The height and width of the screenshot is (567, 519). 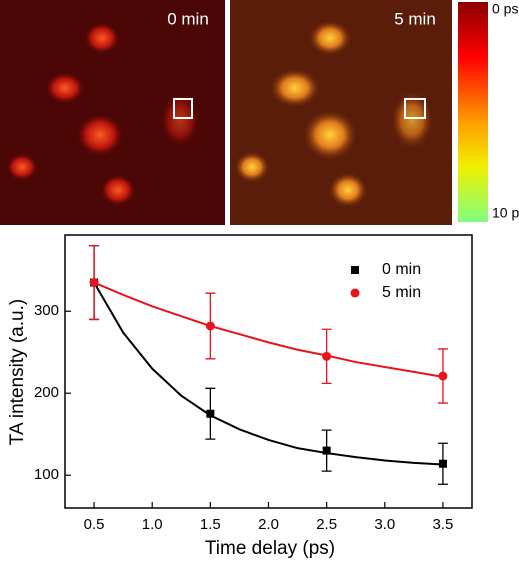 What do you see at coordinates (46, 392) in the screenshot?
I see `y-tick-label: 200` at bounding box center [46, 392].